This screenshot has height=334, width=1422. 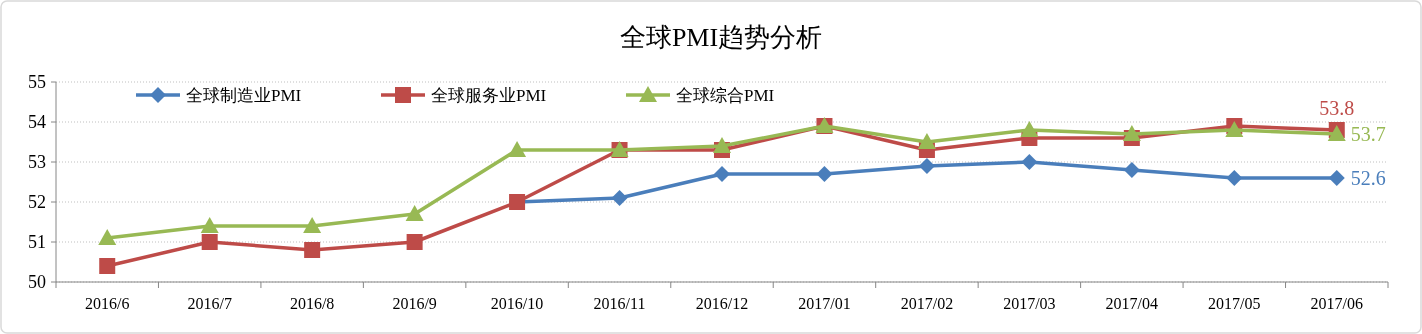 I want to click on y-tick-label: 52, so click(x=37, y=202).